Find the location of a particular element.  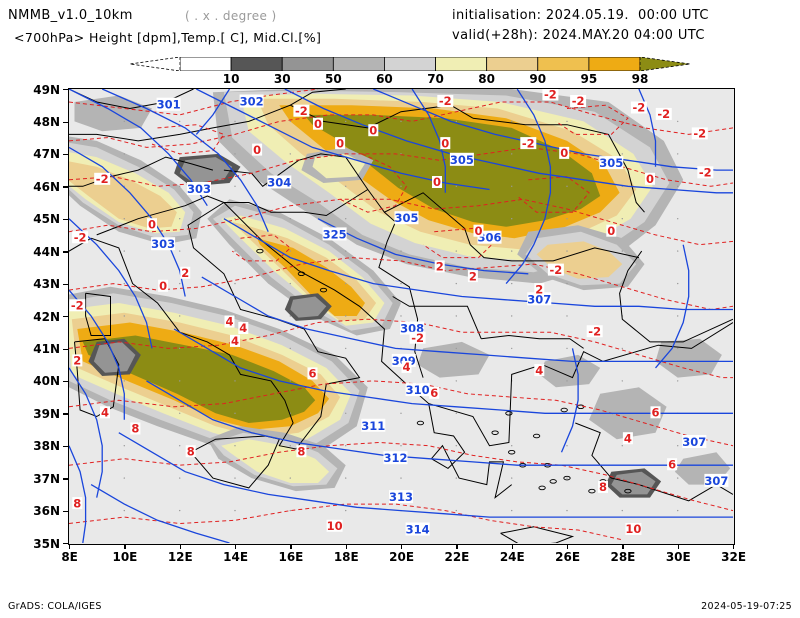

latitude-tick-mark is located at coordinates (65, 317).